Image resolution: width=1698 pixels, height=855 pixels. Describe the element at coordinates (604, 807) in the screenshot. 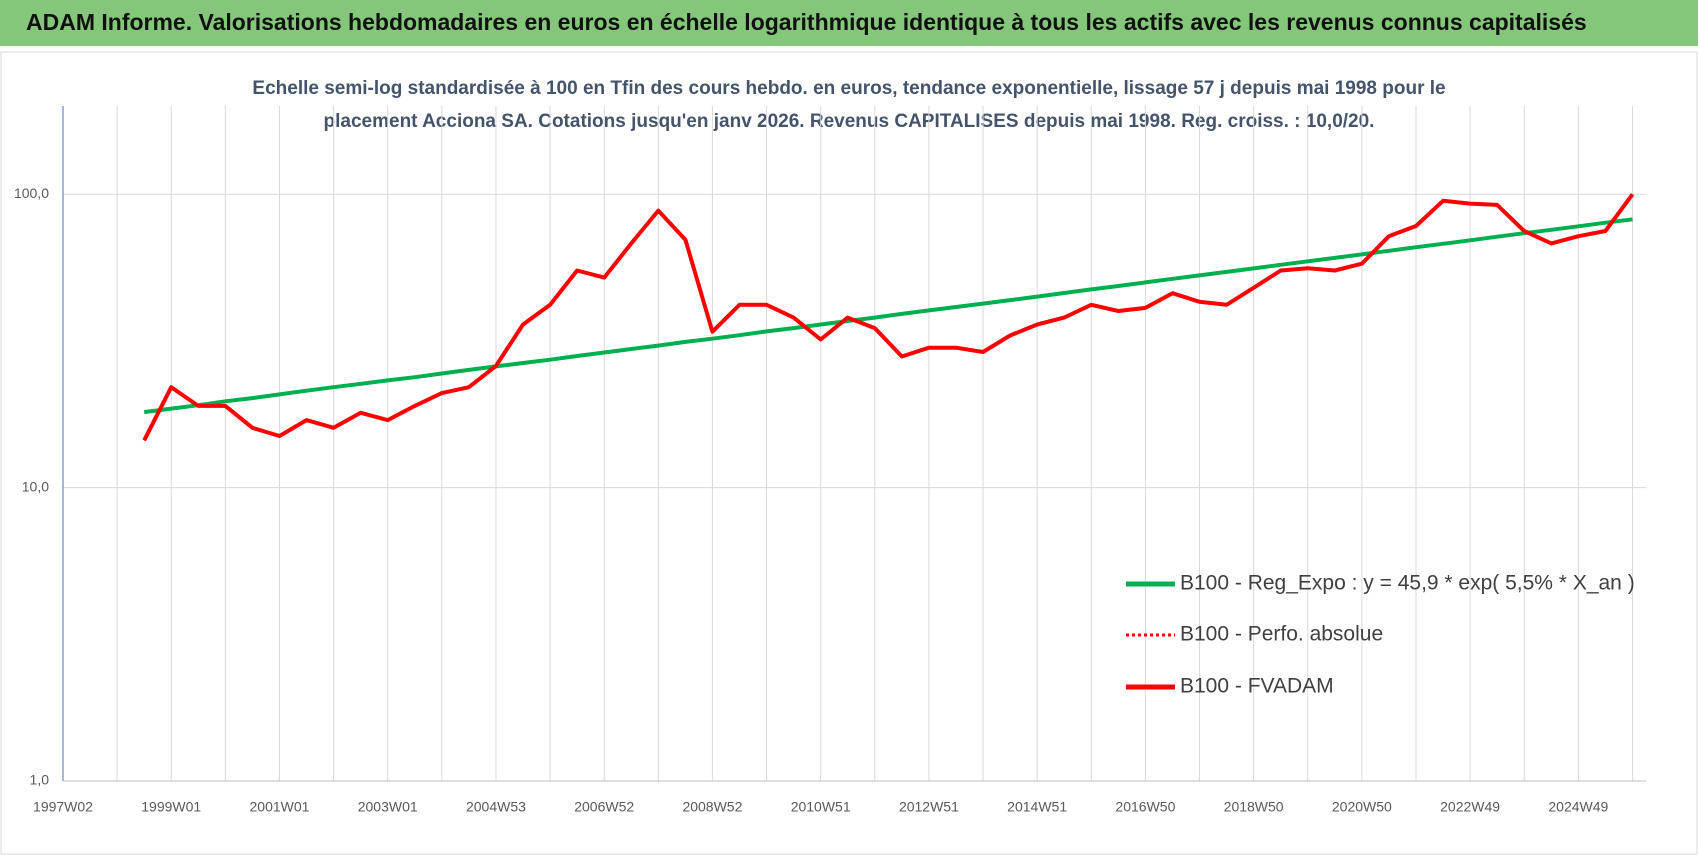

I see `x-tick-label: 2006W52` at that location.